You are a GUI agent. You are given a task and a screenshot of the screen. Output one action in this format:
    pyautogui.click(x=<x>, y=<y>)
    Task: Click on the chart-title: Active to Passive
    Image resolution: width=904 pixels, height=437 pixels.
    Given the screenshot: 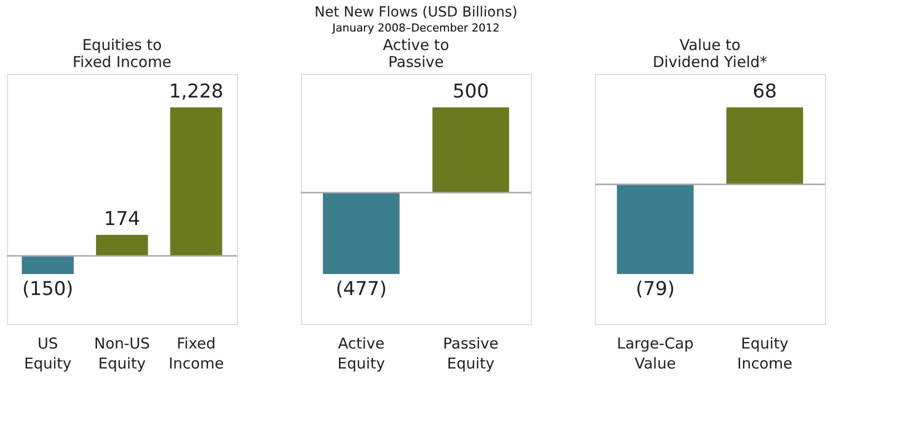 What is the action you would take?
    pyautogui.click(x=416, y=53)
    